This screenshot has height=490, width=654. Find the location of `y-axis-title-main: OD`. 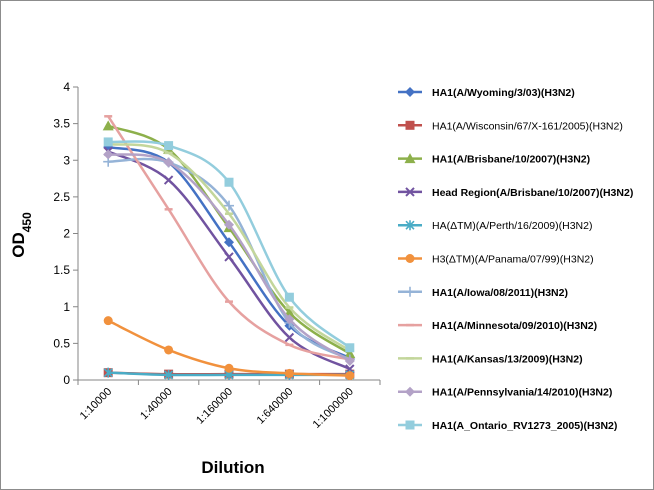

y-axis-title-main: OD is located at coordinates (18, 245).